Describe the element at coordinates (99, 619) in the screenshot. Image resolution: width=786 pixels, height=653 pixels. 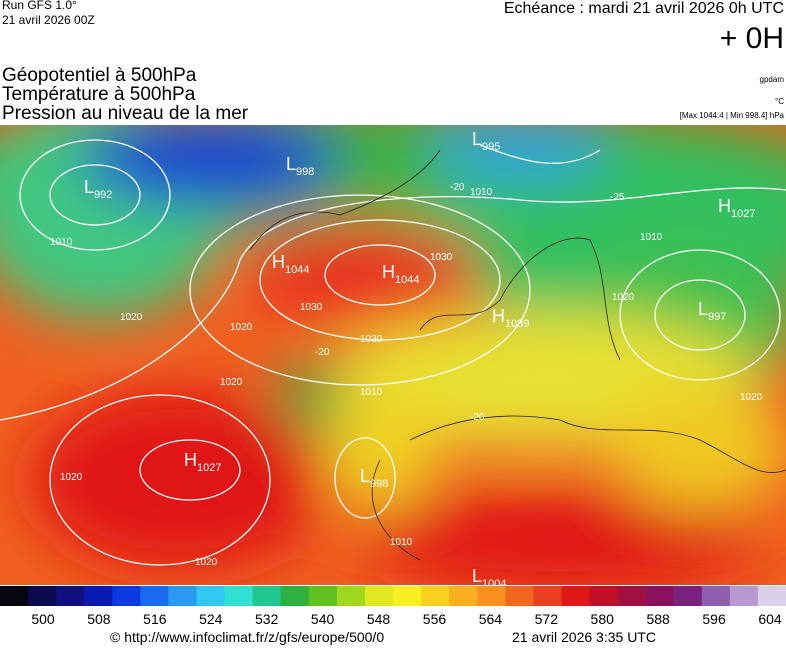
I see `colorbar-tick-label: 508` at that location.